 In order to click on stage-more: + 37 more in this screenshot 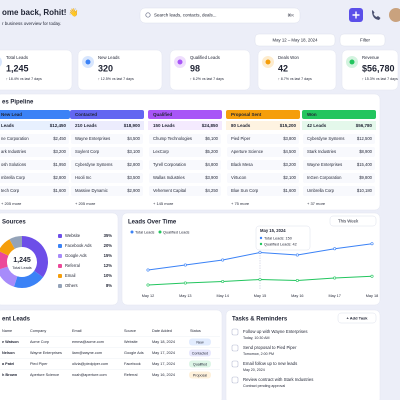, I will do `click(316, 203)`.